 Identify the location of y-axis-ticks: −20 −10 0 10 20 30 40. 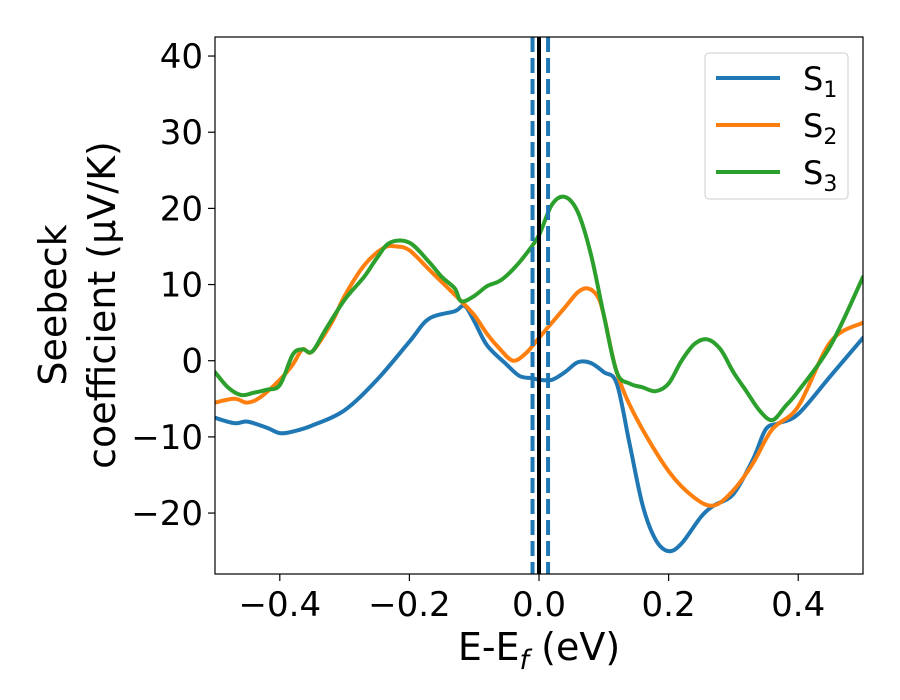
(173, 285).